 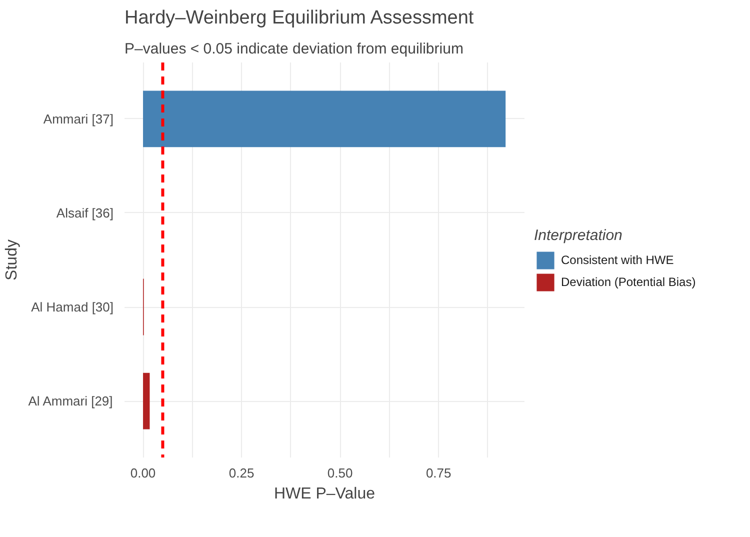 I want to click on x-tick-label: 0.75, so click(x=439, y=473).